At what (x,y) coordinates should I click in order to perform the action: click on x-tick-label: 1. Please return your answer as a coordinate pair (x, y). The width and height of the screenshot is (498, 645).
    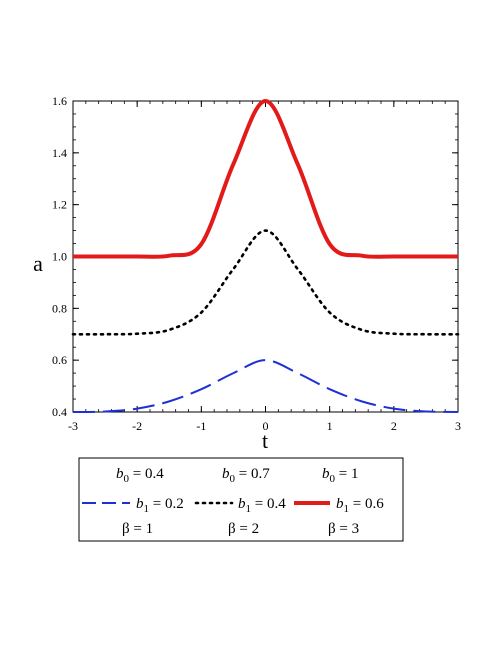
    Looking at the image, I should click on (330, 426).